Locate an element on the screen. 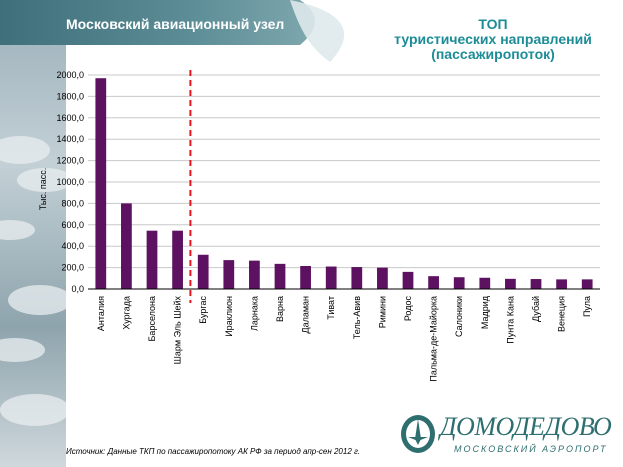 Image resolution: width=623 pixels, height=467 pixels. header-title: Московский авиационный узел is located at coordinates (175, 24).